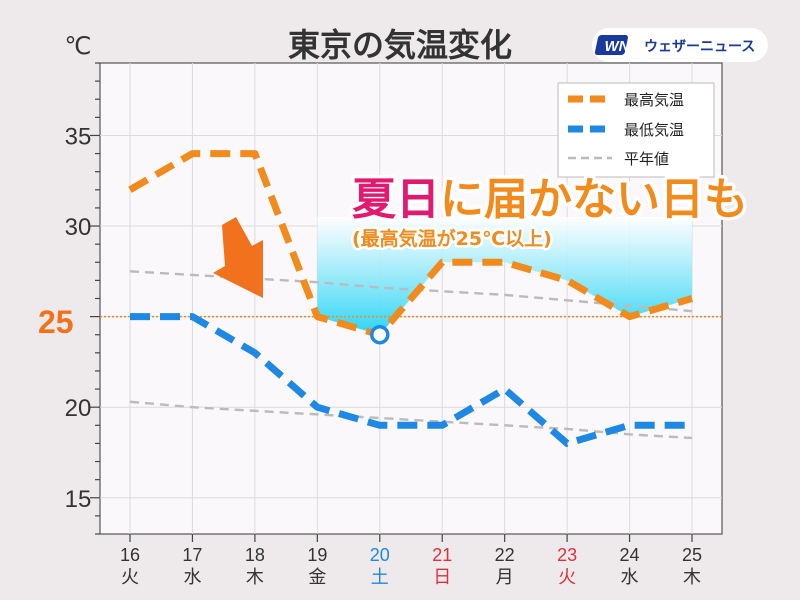 This screenshot has height=600, width=800. I want to click on y-tick-label: 35, so click(78, 136).